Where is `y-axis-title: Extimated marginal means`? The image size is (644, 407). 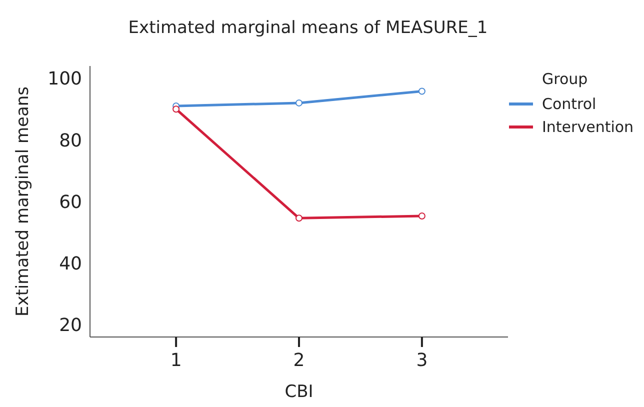 y-axis-title: Extimated marginal means is located at coordinates (23, 201).